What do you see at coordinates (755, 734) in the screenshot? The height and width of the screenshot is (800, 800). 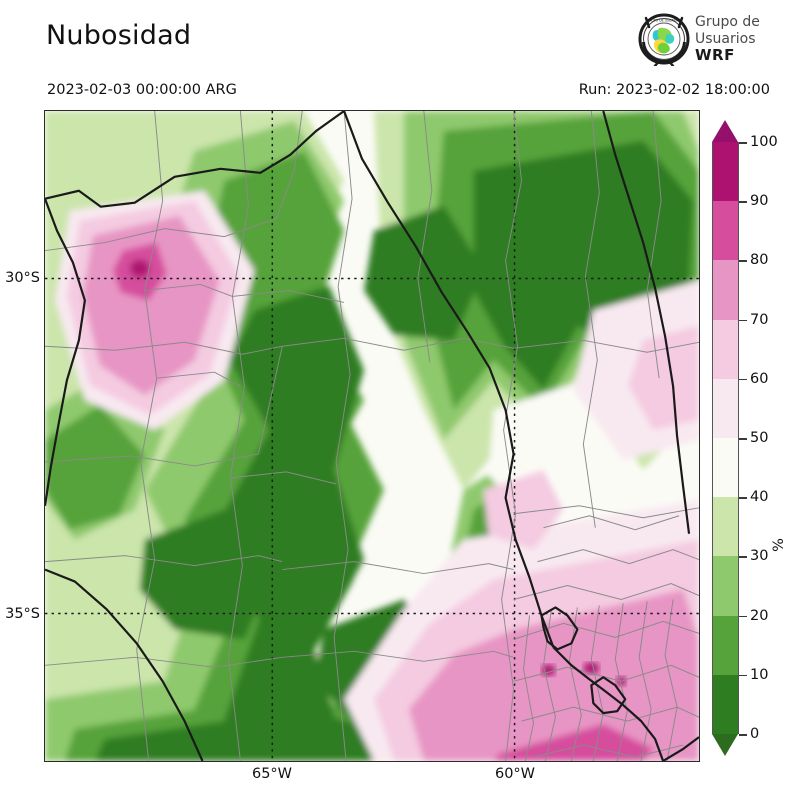 I see `colorbar-tick-label: 0` at bounding box center [755, 734].